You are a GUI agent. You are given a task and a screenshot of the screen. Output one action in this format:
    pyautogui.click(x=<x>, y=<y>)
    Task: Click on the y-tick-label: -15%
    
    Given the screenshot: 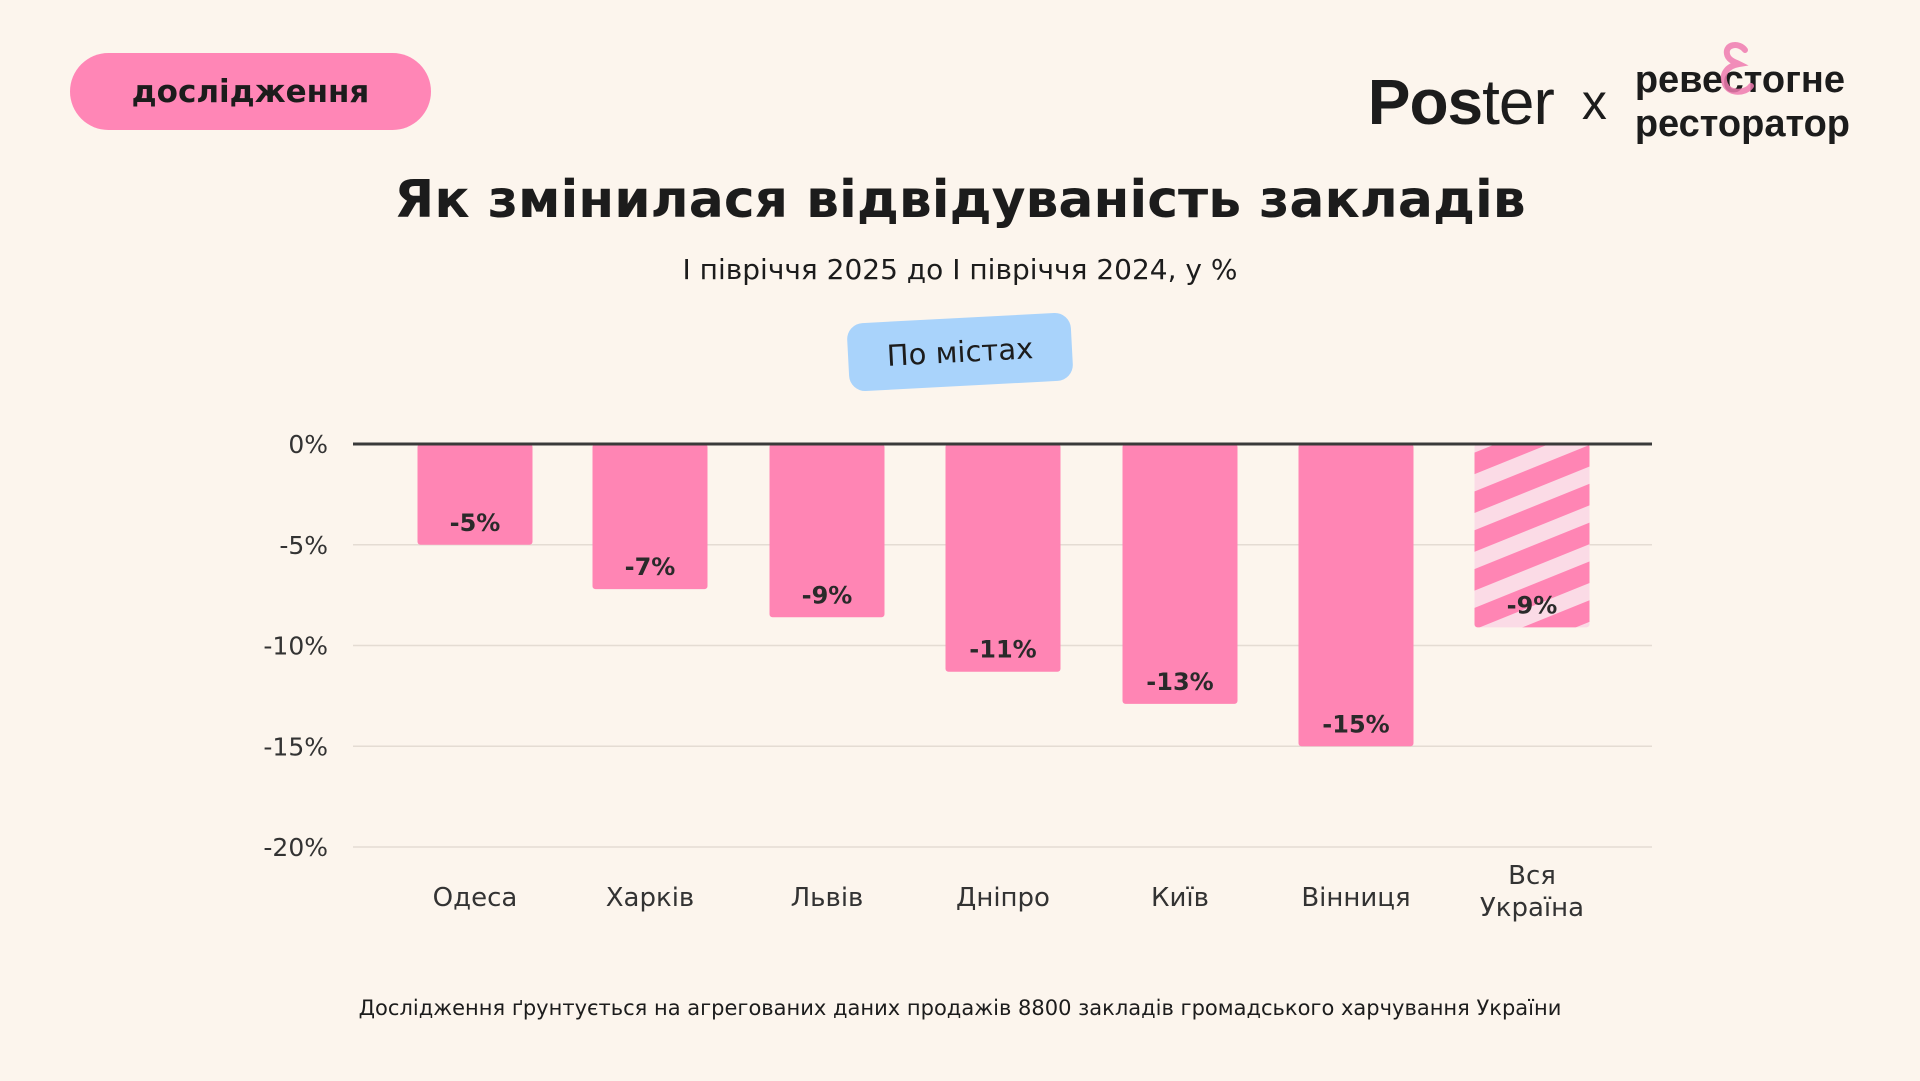 What is the action you would take?
    pyautogui.click(x=295, y=746)
    